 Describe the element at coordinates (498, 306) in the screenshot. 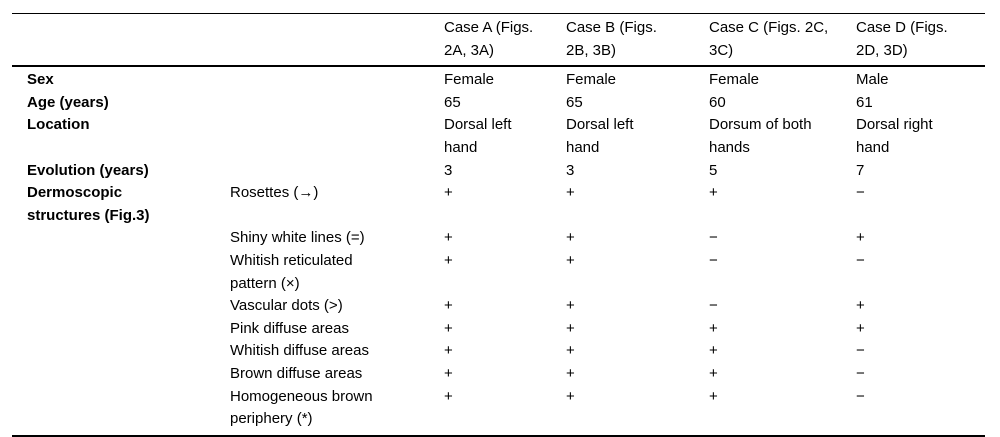

I see `table-row: Vascular dots (>) + + − +` at that location.